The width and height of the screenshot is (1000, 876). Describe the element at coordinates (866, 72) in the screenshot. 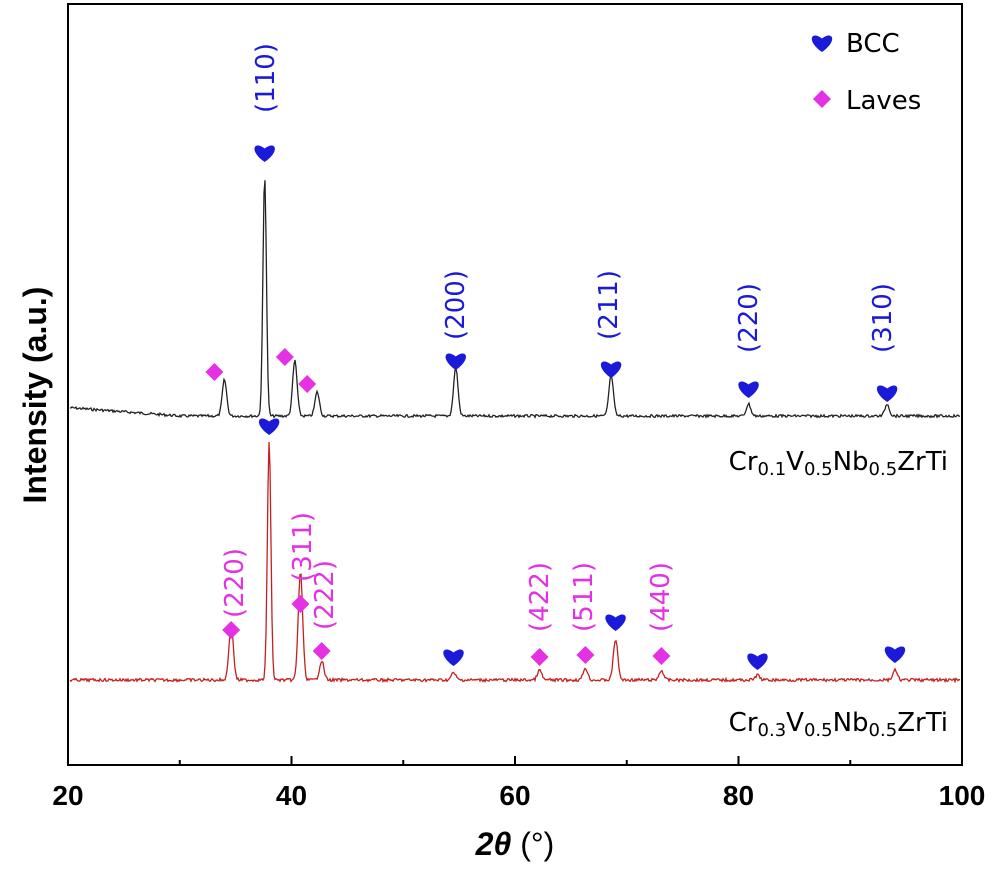

I see `legend: BCC Laves` at that location.